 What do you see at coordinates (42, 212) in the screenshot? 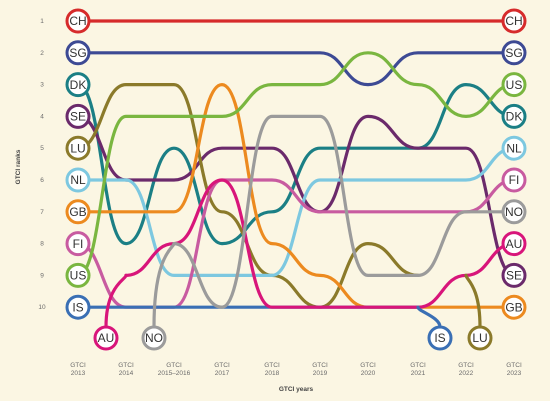
I see `y-tick-label: 7` at bounding box center [42, 212].